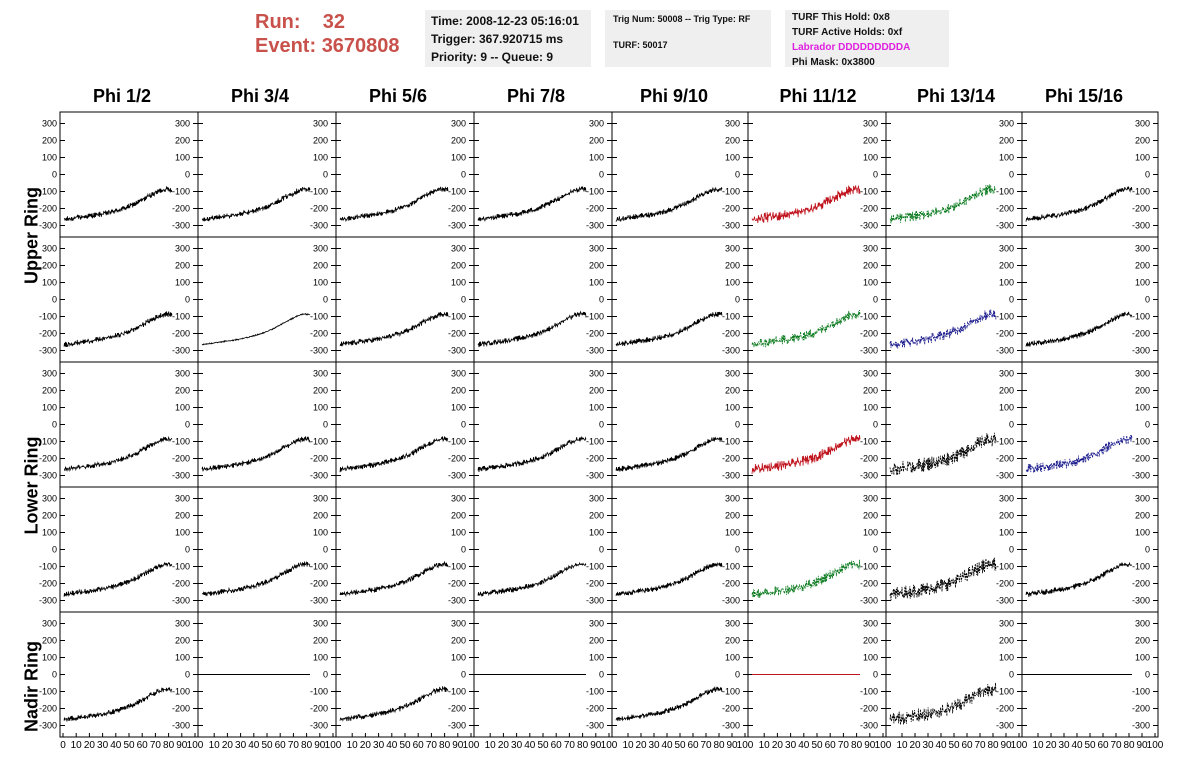 Image resolution: width=1196 pixels, height=772 pixels. I want to click on event-line: Event: 3670808, so click(327, 46).